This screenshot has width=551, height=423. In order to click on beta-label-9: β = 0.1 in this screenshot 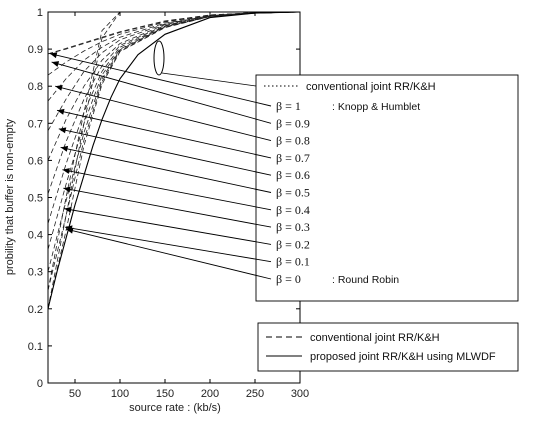, I will do `click(293, 262)`.